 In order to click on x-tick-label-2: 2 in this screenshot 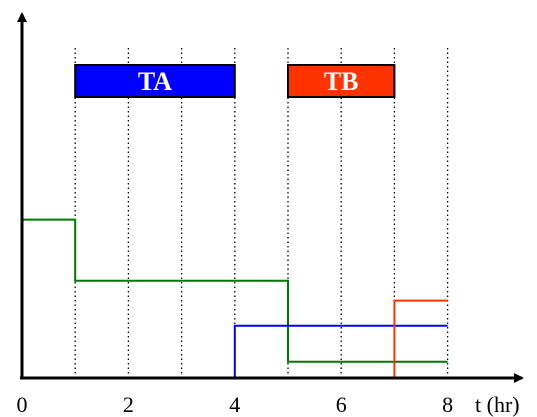, I will do `click(128, 404)`.